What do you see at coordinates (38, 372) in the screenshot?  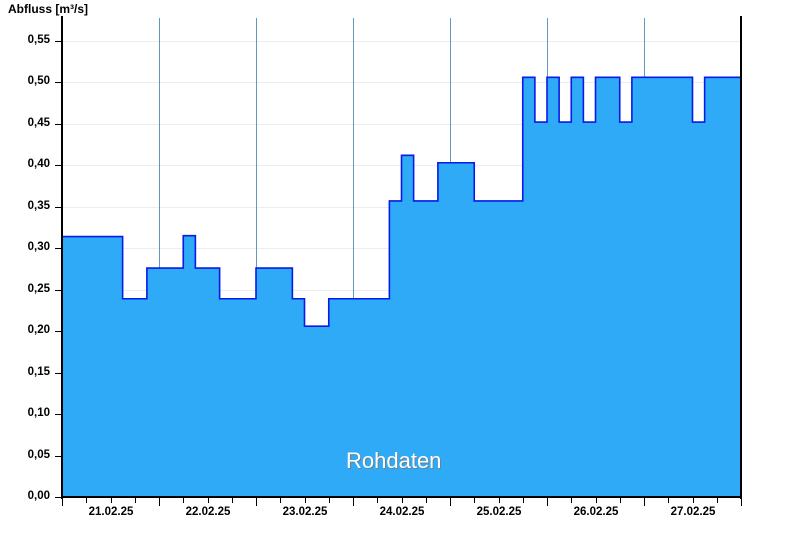 I see `y-tick-label: 0,15` at bounding box center [38, 372].